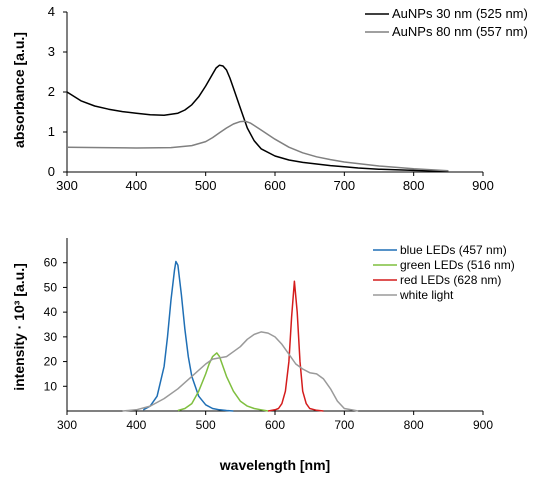  What do you see at coordinates (51, 51) in the screenshot?
I see `y-tick-label: 3` at bounding box center [51, 51].